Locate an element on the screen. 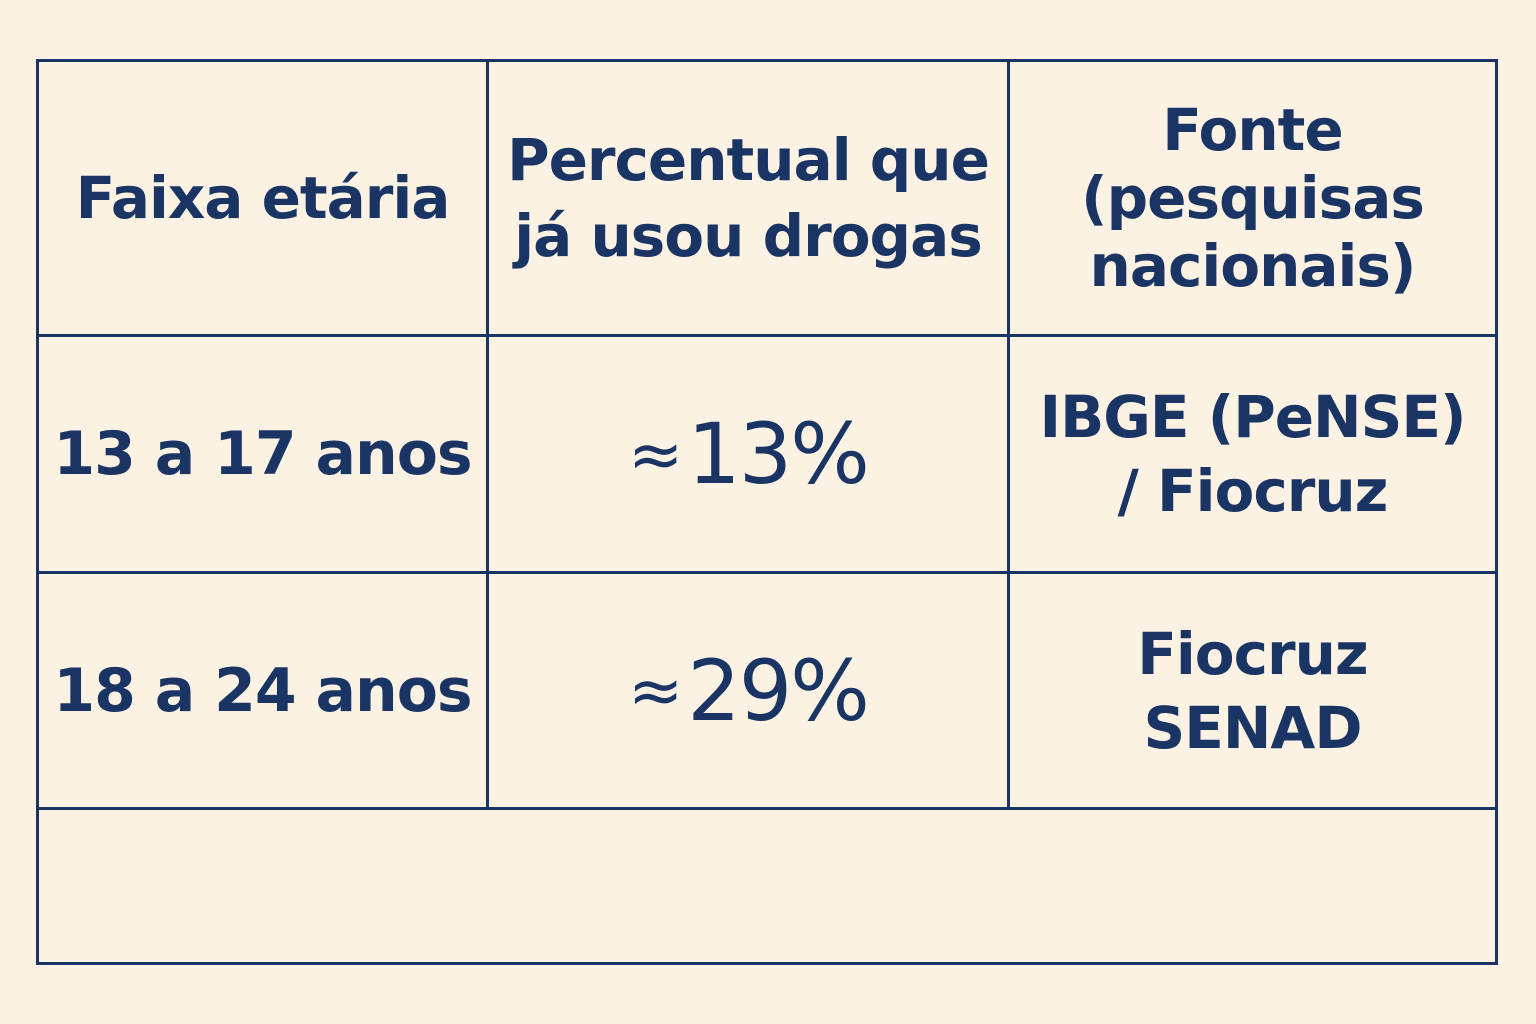 The width and height of the screenshot is (1536, 1024). table-row-2-percent: ≈ 29% is located at coordinates (748, 690).